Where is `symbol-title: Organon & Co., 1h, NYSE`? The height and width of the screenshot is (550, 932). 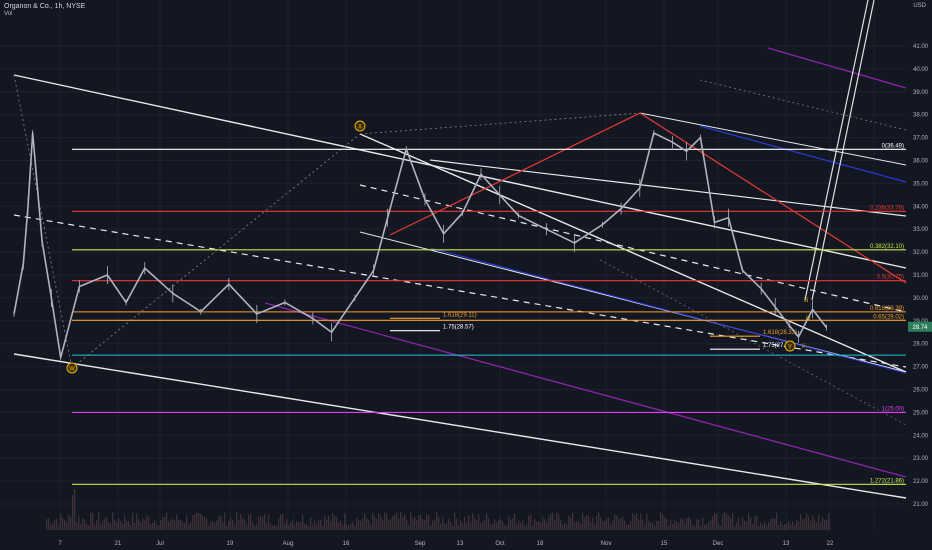 symbol-title: Organon & Co., 1h, NYSE is located at coordinates (45, 6).